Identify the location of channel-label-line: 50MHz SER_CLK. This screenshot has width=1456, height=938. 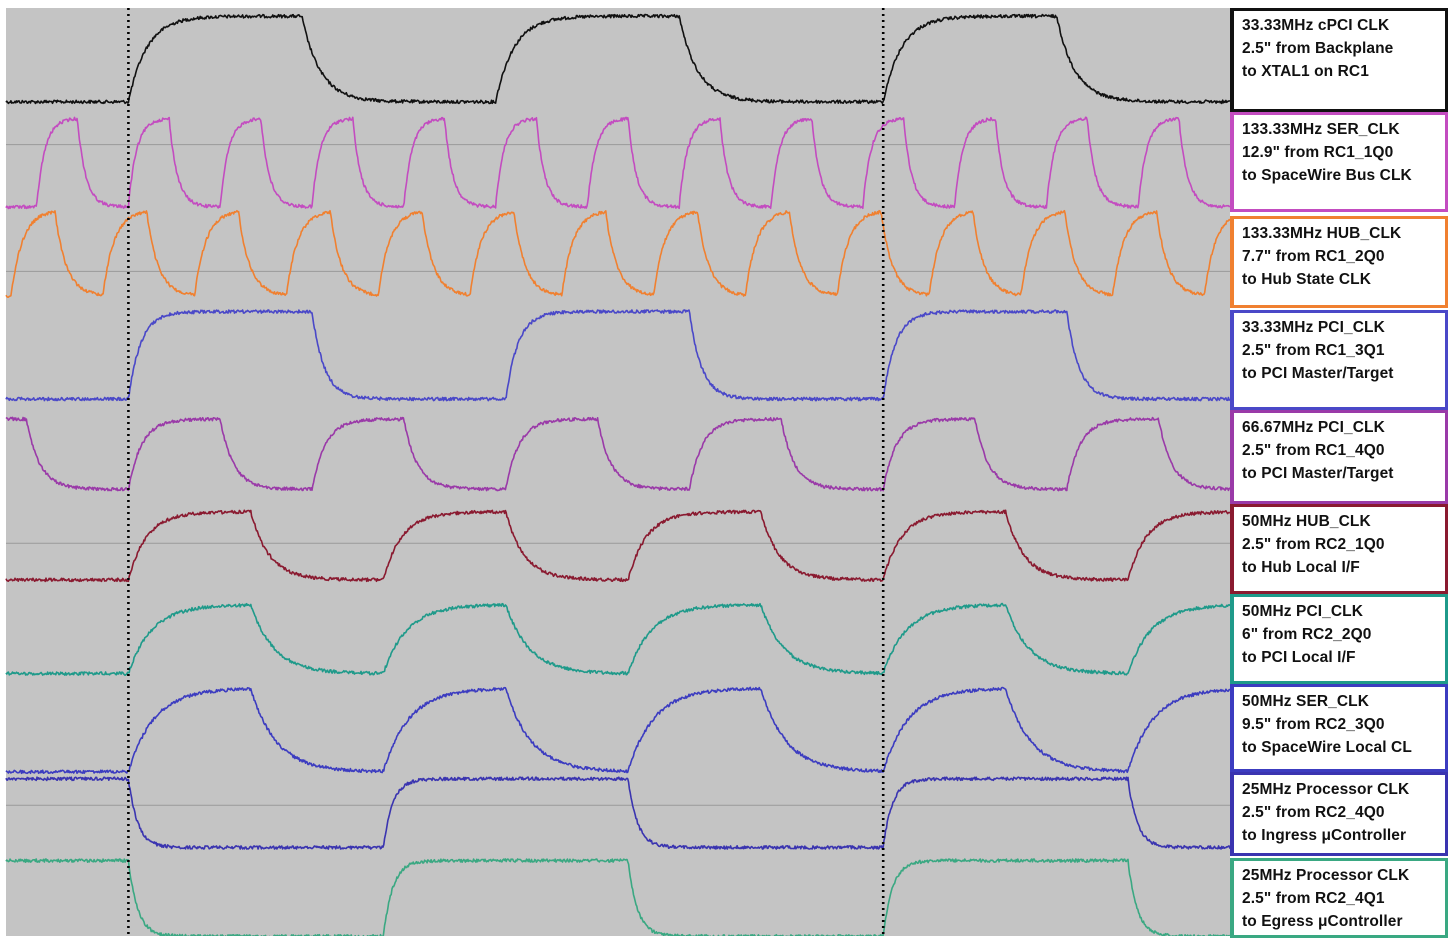
(1306, 701).